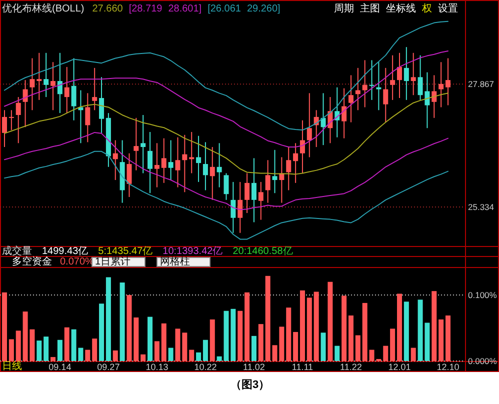 This screenshot has width=499, height=404. I want to click on text: 1日累计, so click(113, 262).